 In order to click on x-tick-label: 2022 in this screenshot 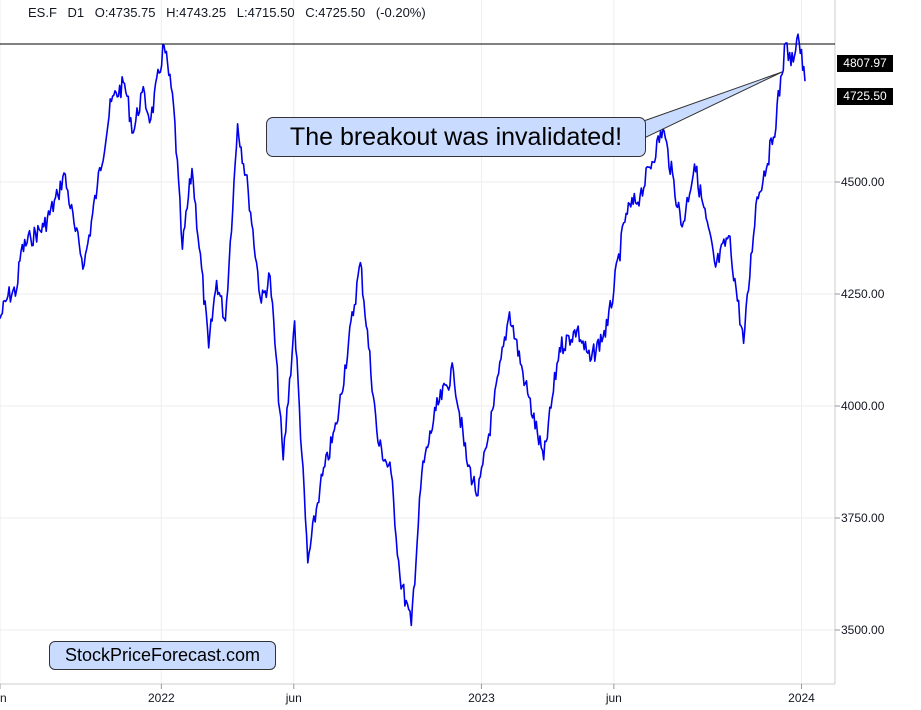, I will do `click(161, 698)`.